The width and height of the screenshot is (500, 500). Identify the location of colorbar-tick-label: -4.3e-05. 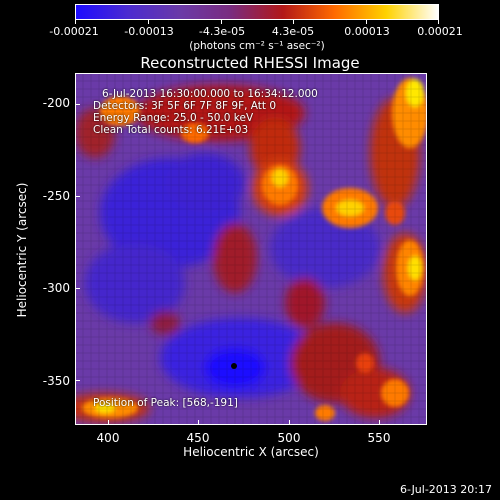
(222, 31).